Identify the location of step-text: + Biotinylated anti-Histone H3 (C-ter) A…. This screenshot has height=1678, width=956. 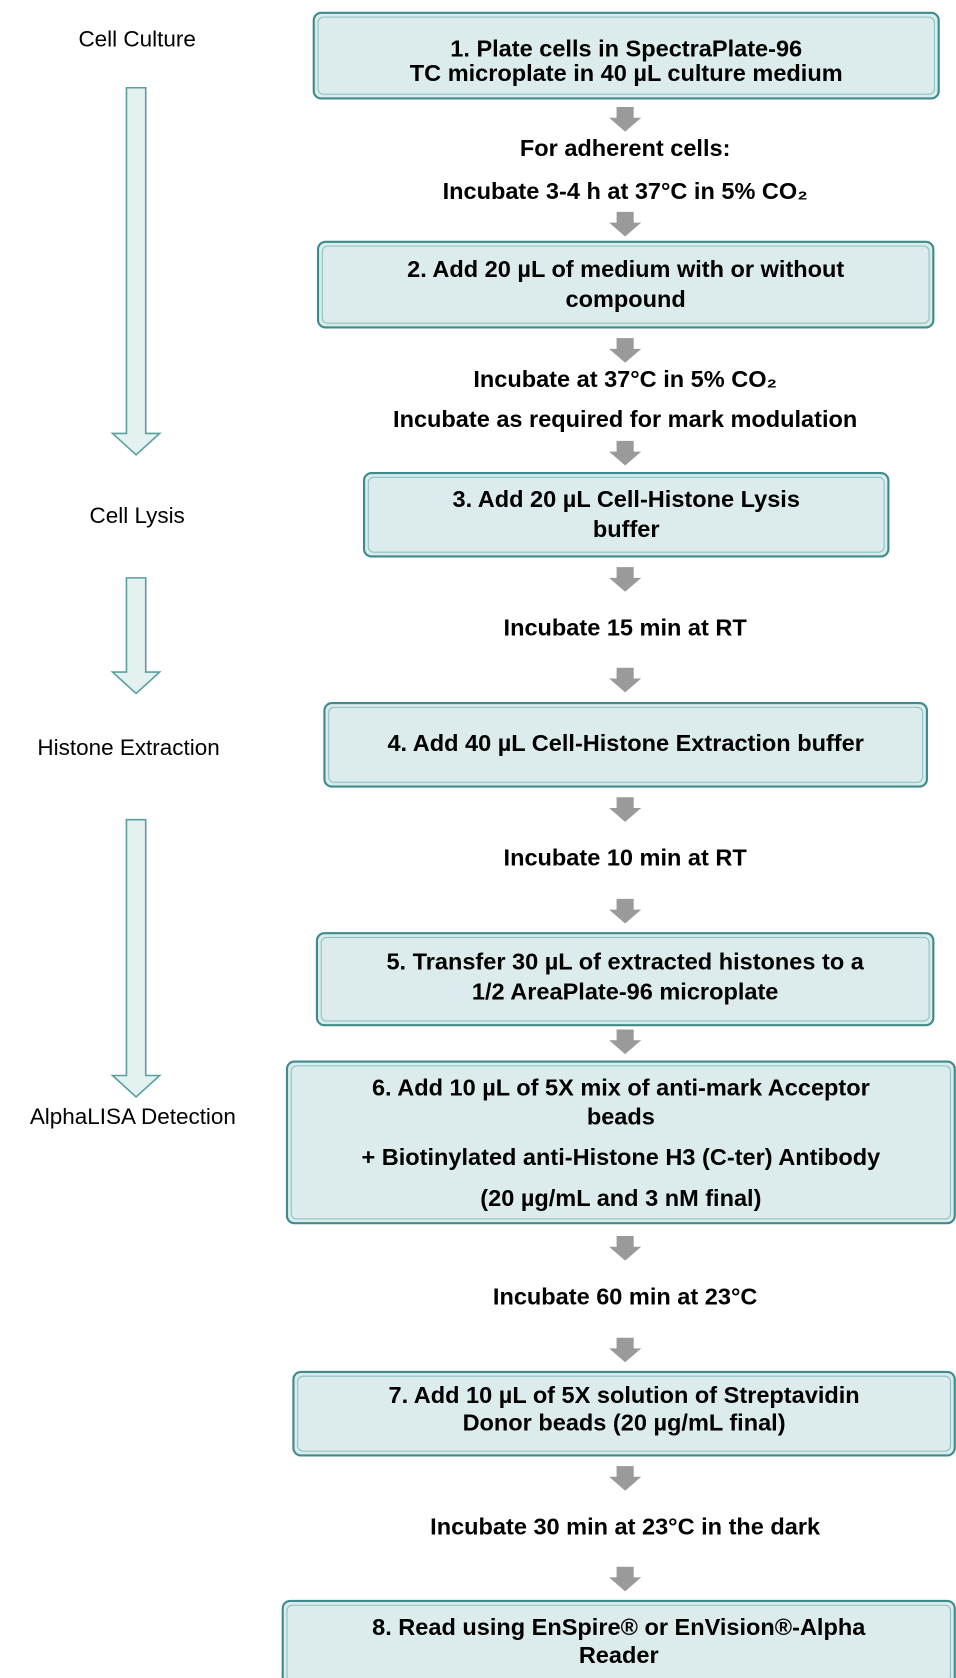
(620, 1157).